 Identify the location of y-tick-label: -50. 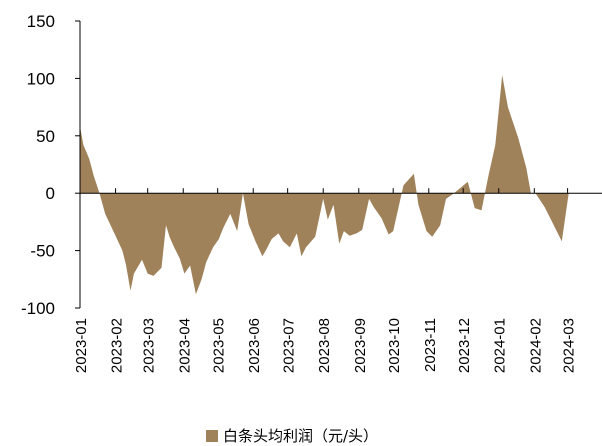
(42, 251).